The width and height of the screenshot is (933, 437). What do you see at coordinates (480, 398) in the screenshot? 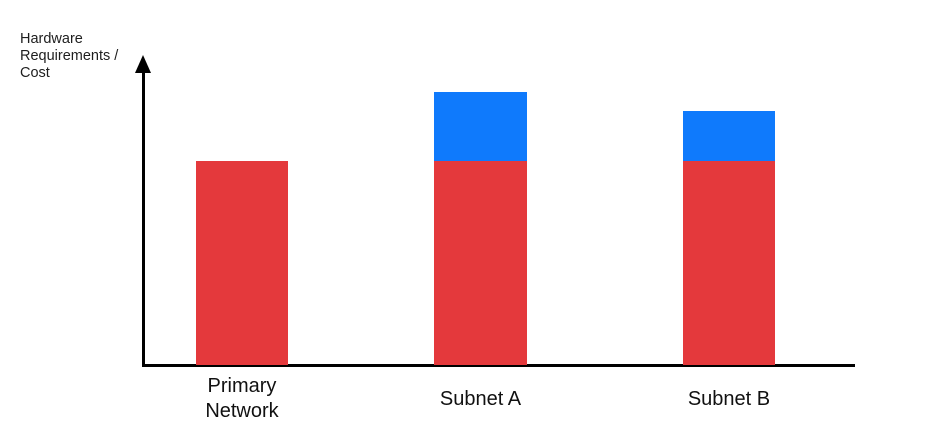
I see `x-axis-label-2: Subnet A` at bounding box center [480, 398].